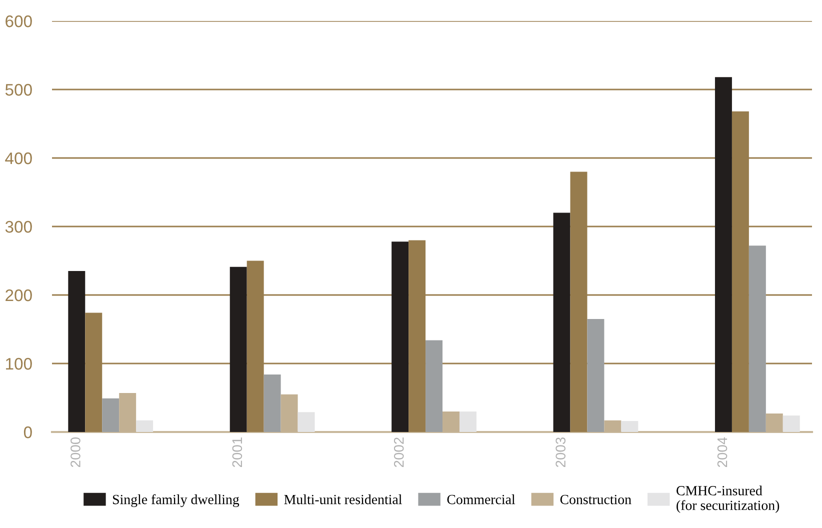  What do you see at coordinates (343, 499) in the screenshot?
I see `legend-label: Multi-unit residential` at bounding box center [343, 499].